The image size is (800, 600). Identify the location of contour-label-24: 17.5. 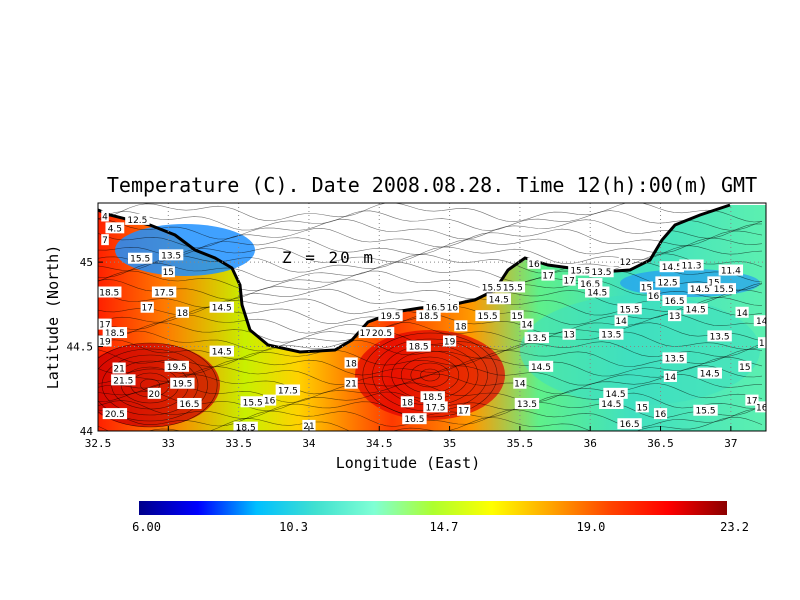
(288, 391).